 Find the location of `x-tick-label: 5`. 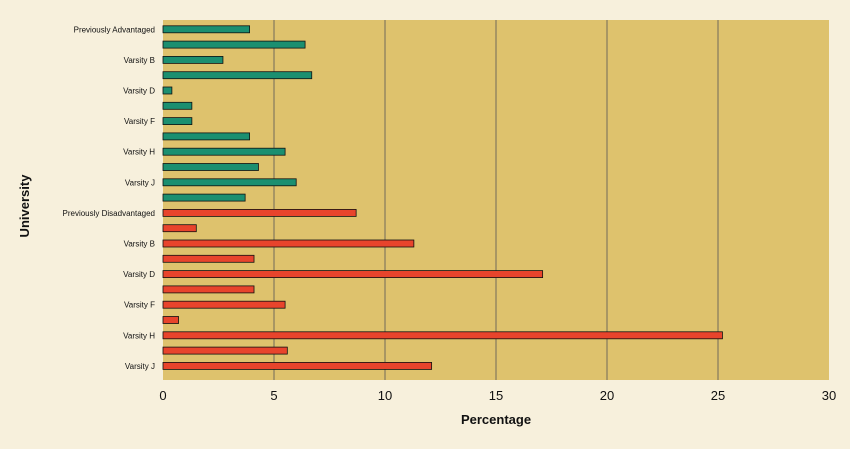

x-tick-label: 5 is located at coordinates (273, 395).